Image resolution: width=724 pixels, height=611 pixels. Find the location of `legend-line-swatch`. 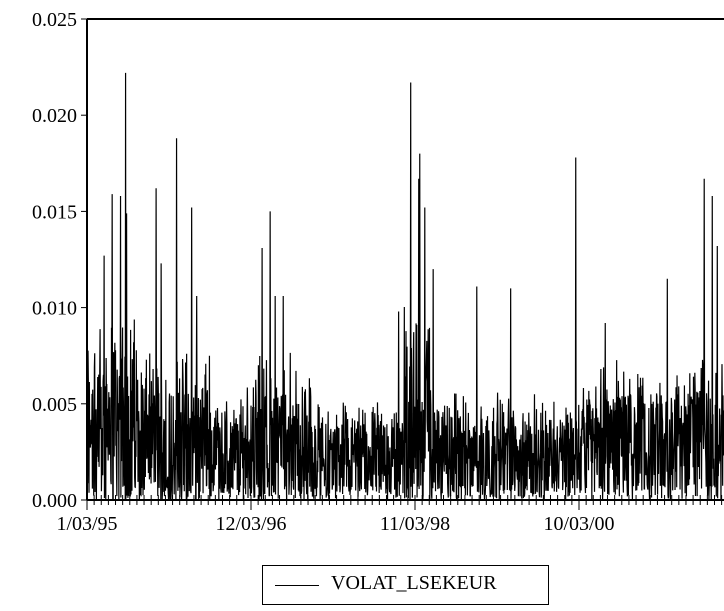

legend-line-swatch is located at coordinates (297, 585).